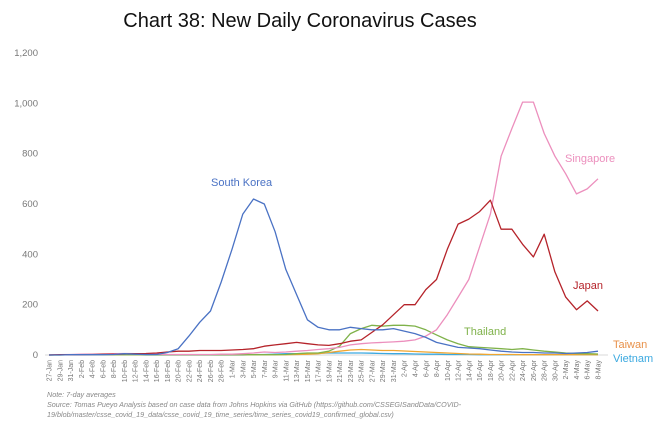 This screenshot has height=422, width=670. I want to click on y-axis: 0 200 400 600 800 1,000 1,200, so click(26, 204).